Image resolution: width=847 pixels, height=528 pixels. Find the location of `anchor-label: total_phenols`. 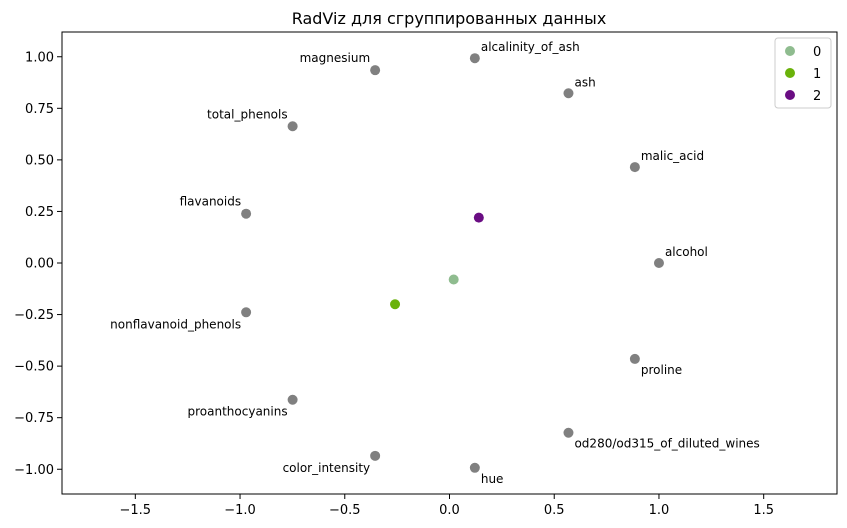

anchor-label: total_phenols is located at coordinates (247, 114).